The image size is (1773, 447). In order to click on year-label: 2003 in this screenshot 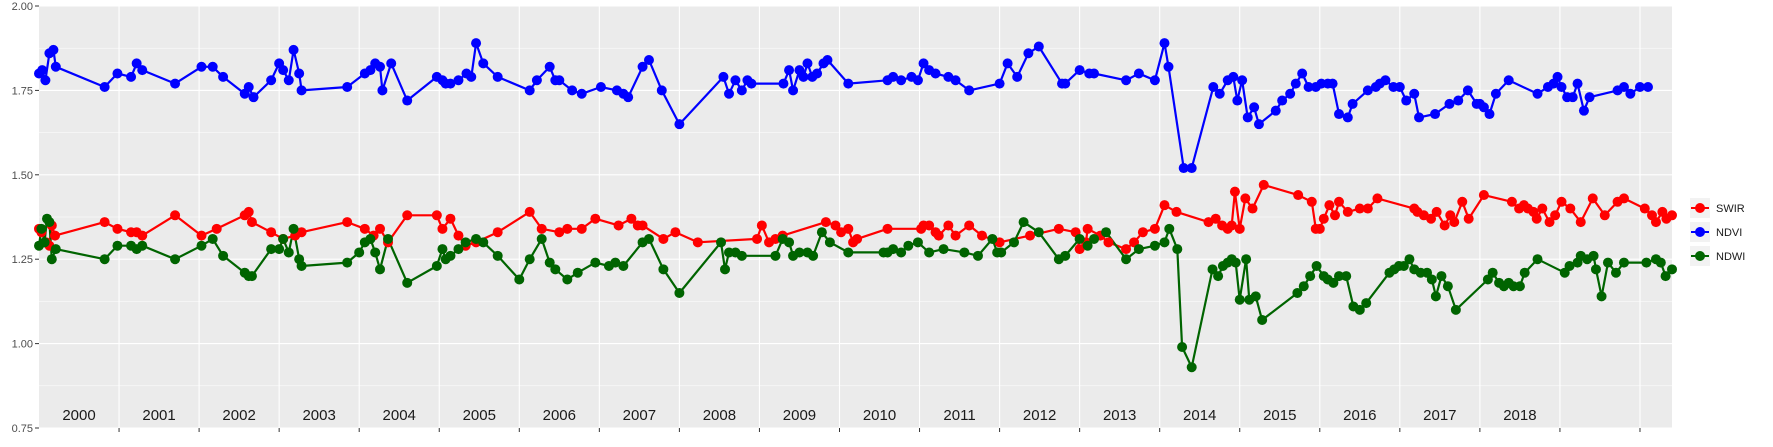, I will do `click(318, 415)`.